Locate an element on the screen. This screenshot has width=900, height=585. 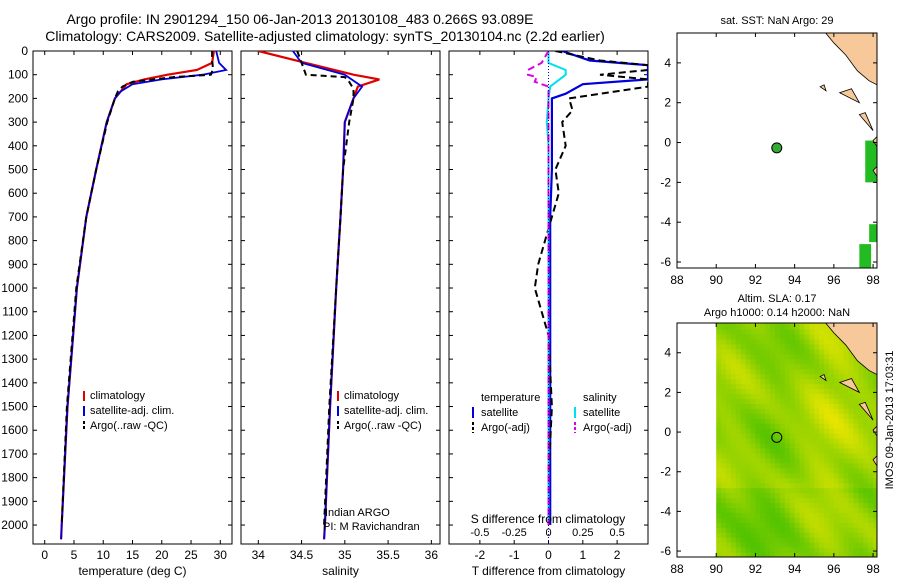
timestamp-stamp: IMOS 09-Jan-2013 17:03:31 is located at coordinates (890, 420).